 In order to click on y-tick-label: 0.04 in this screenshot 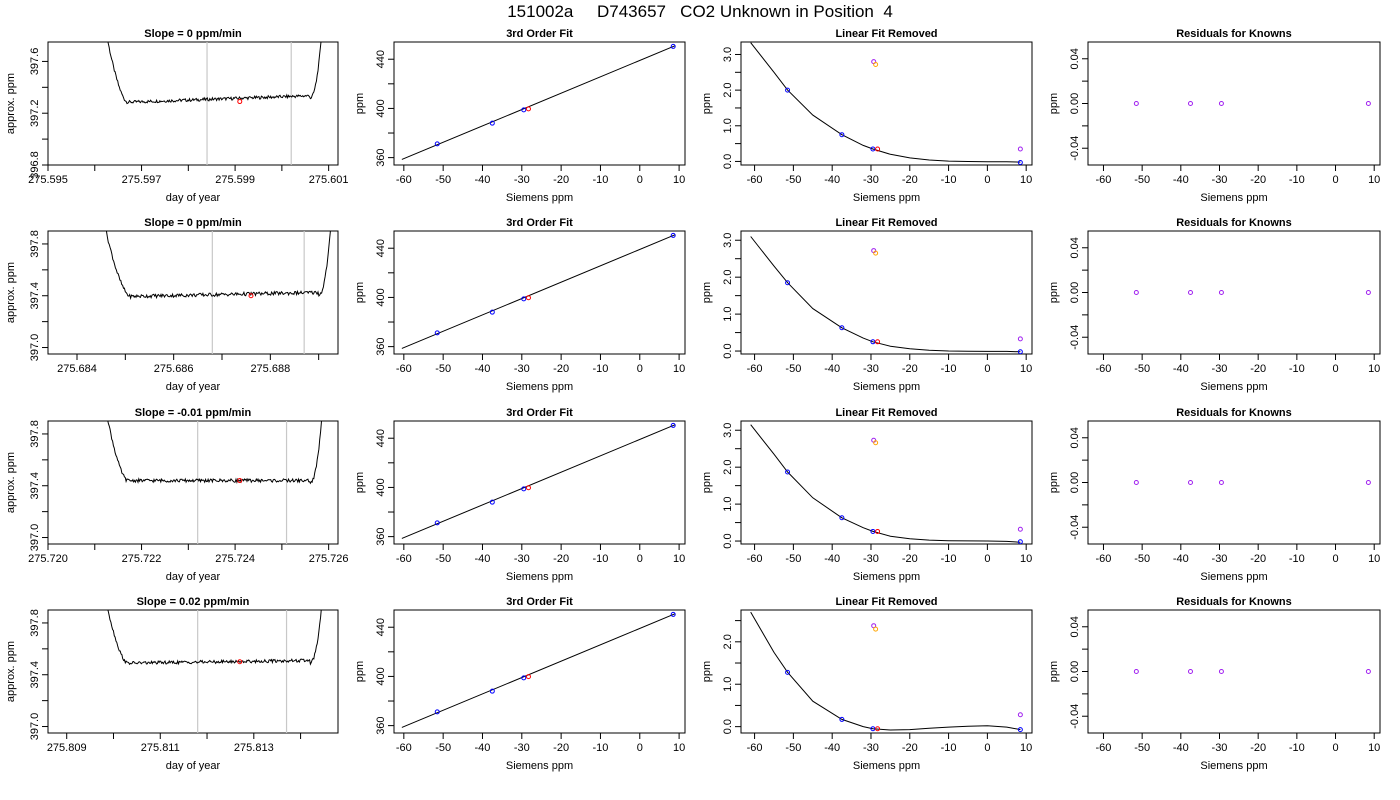, I will do `click(1075, 626)`.